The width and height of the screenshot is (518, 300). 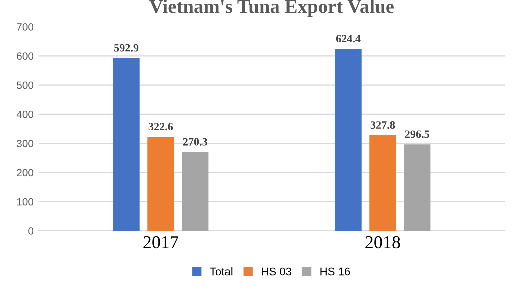 I want to click on legend-label: HS 16, so click(x=335, y=272).